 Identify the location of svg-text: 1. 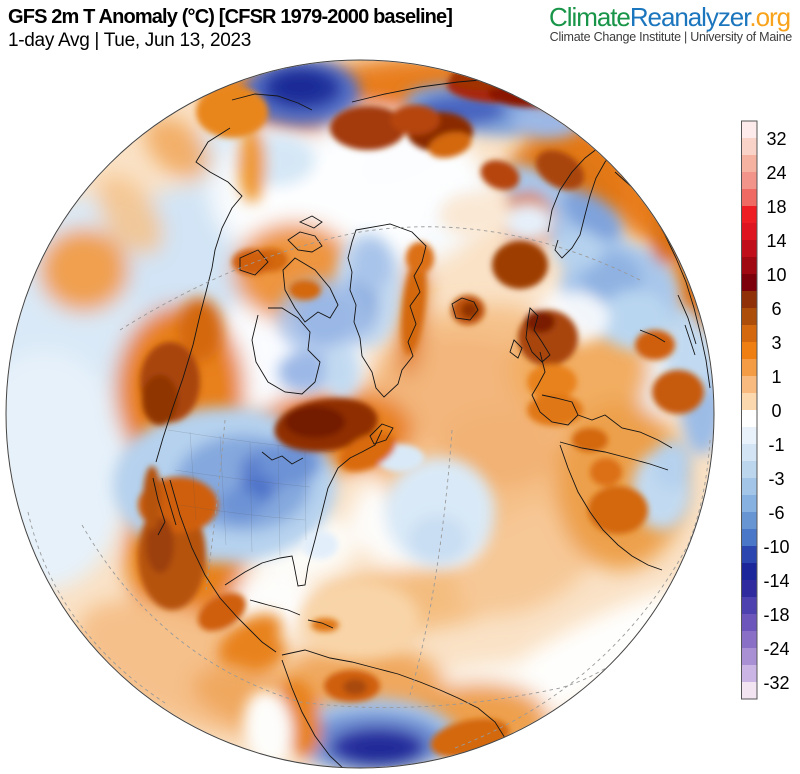
(776, 377).